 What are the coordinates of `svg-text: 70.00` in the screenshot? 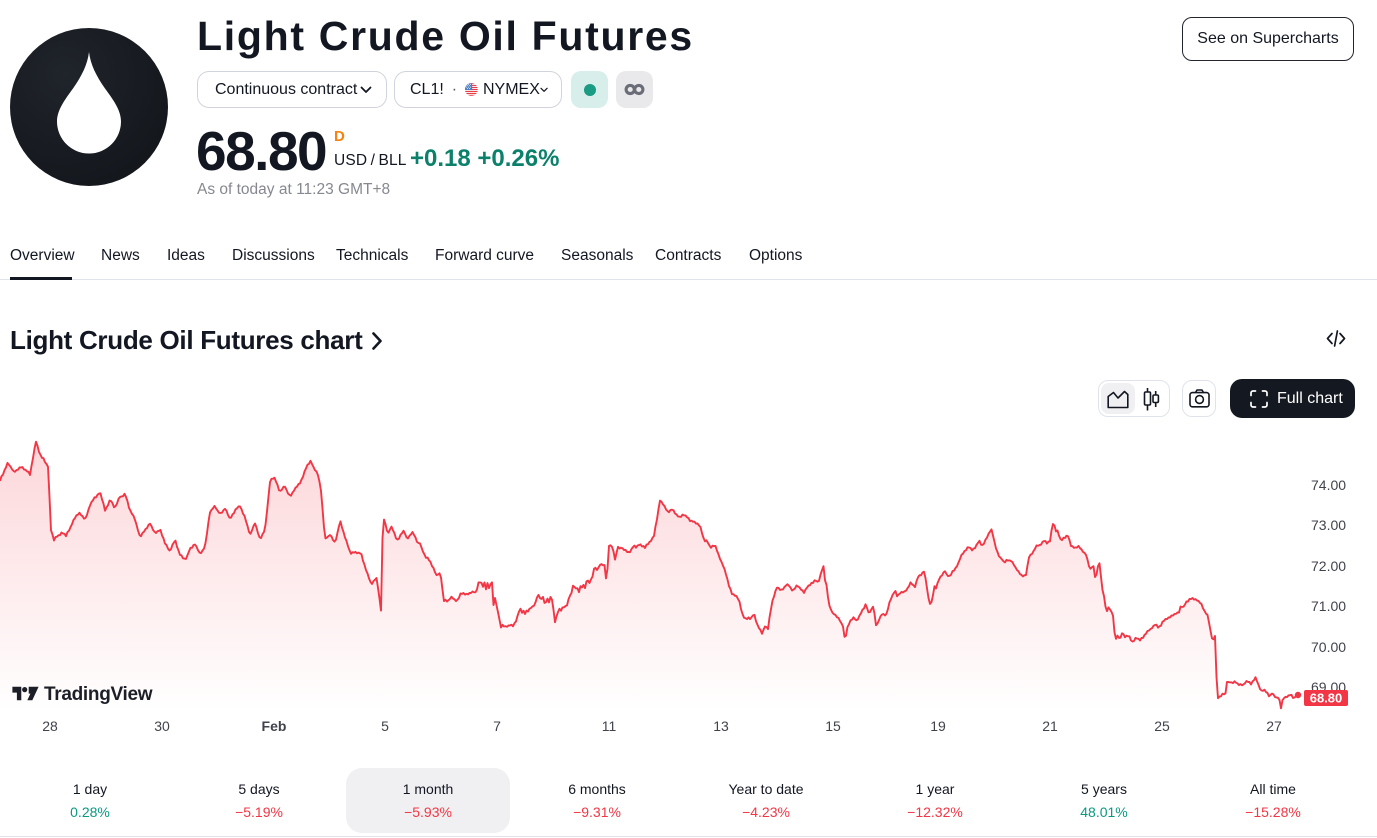 It's located at (1328, 647).